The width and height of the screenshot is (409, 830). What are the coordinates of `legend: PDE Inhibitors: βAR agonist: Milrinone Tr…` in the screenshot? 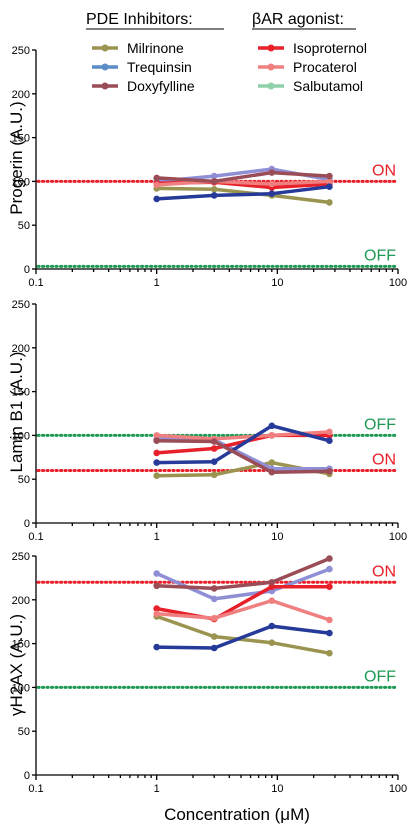 It's located at (226, 52).